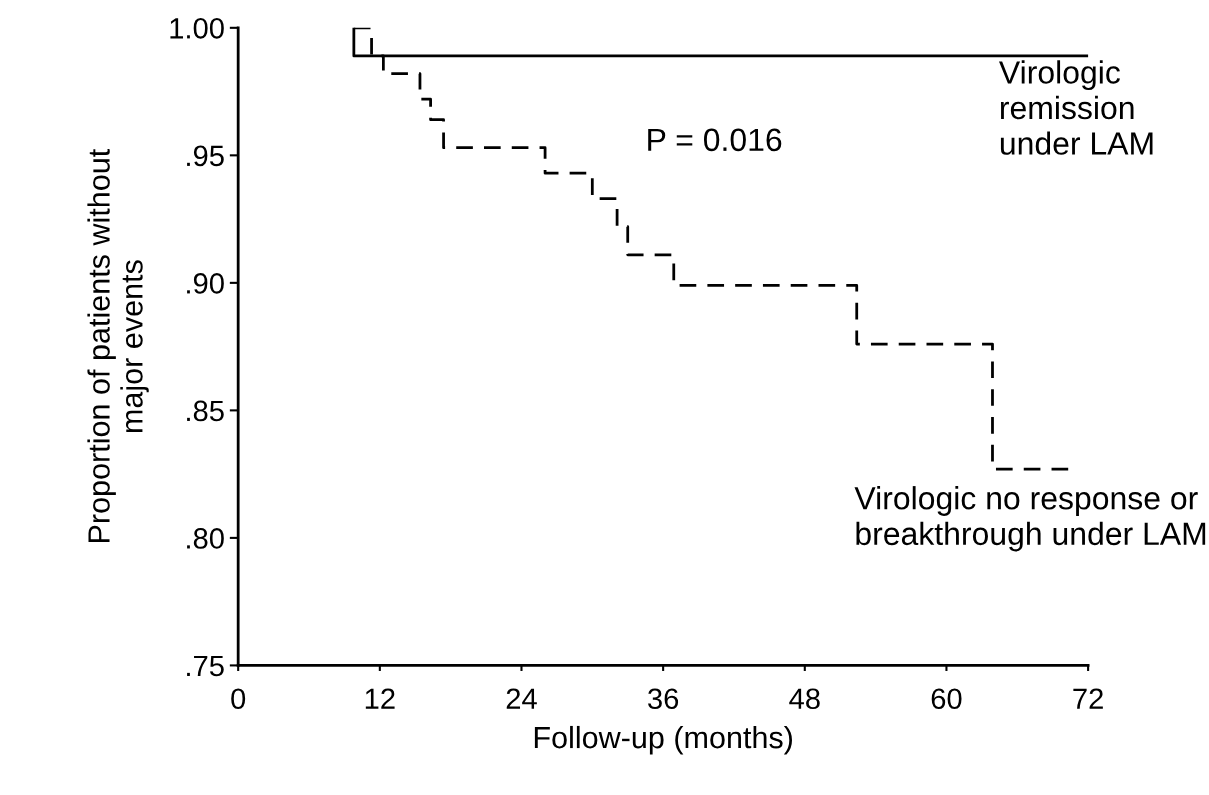 This screenshot has height=795, width=1209. What do you see at coordinates (118, 345) in the screenshot?
I see `y-axis-title: Proportion of patients without major events` at bounding box center [118, 345].